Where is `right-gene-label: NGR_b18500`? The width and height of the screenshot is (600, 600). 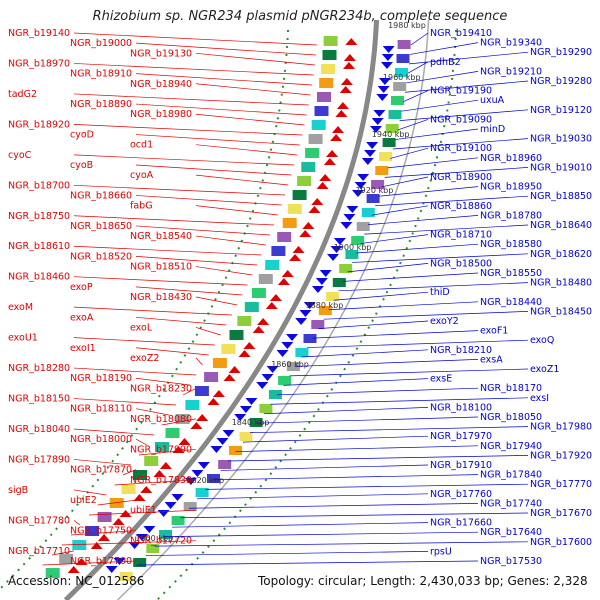
right-gene-label: NGR_b18500 is located at coordinates (461, 263).